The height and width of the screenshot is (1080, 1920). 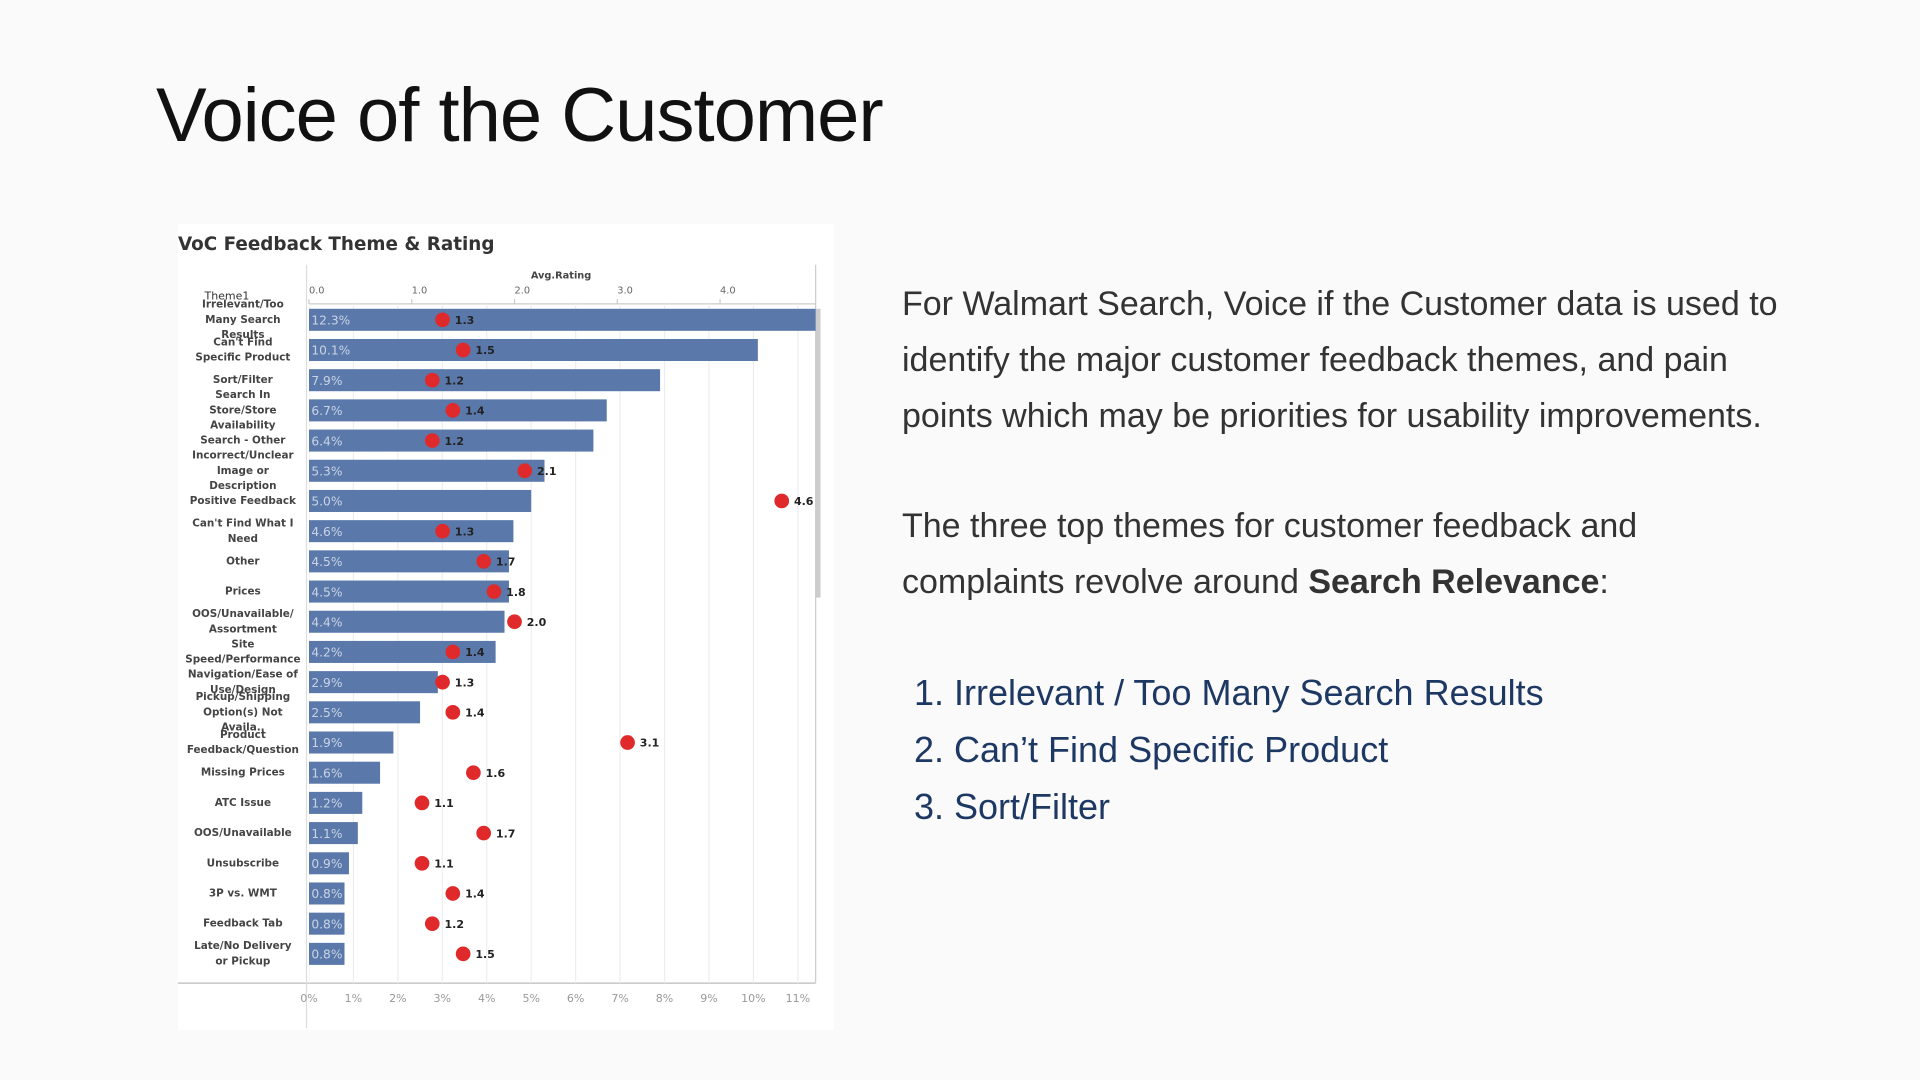 I want to click on x-tick-label: 11%, so click(x=798, y=998).